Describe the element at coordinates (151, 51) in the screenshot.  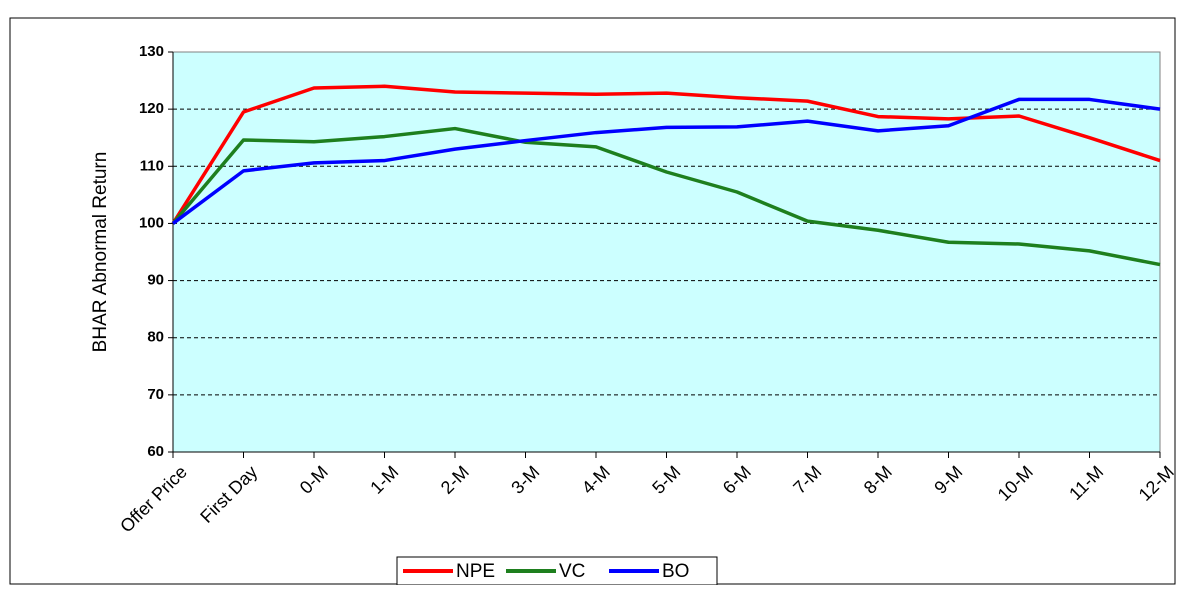
I see `y-tick-label: 130` at that location.